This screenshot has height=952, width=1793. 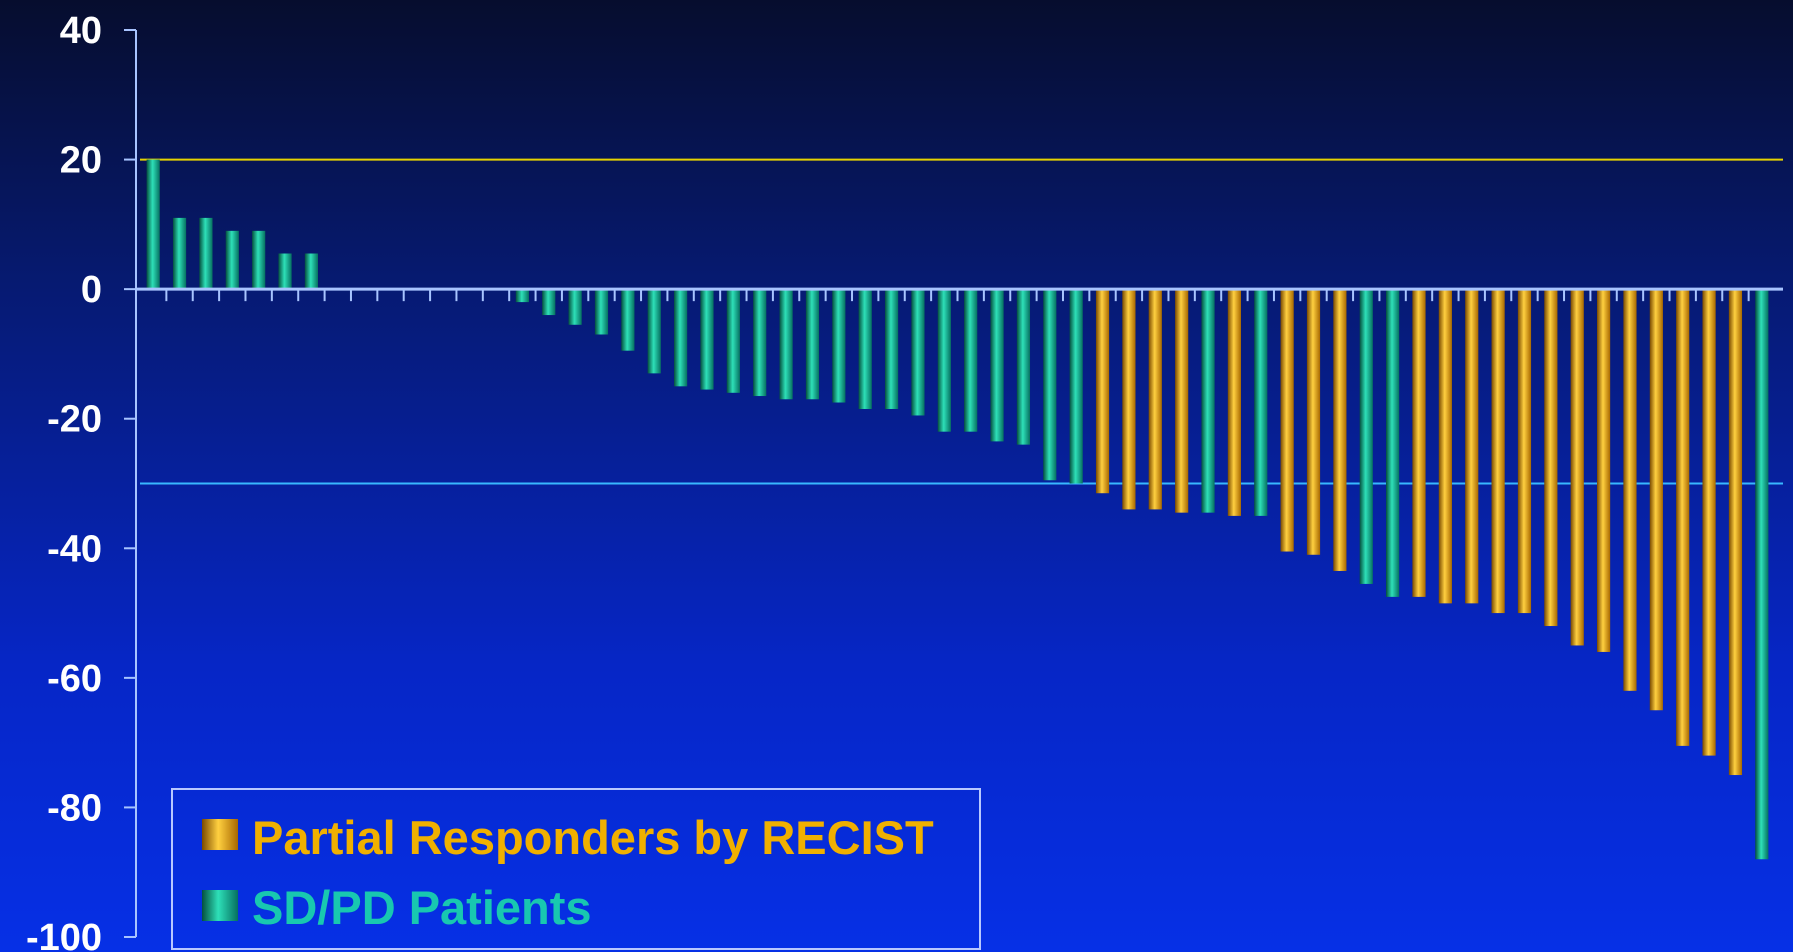 What do you see at coordinates (220, 834) in the screenshot?
I see `legend-swatch-pr` at bounding box center [220, 834].